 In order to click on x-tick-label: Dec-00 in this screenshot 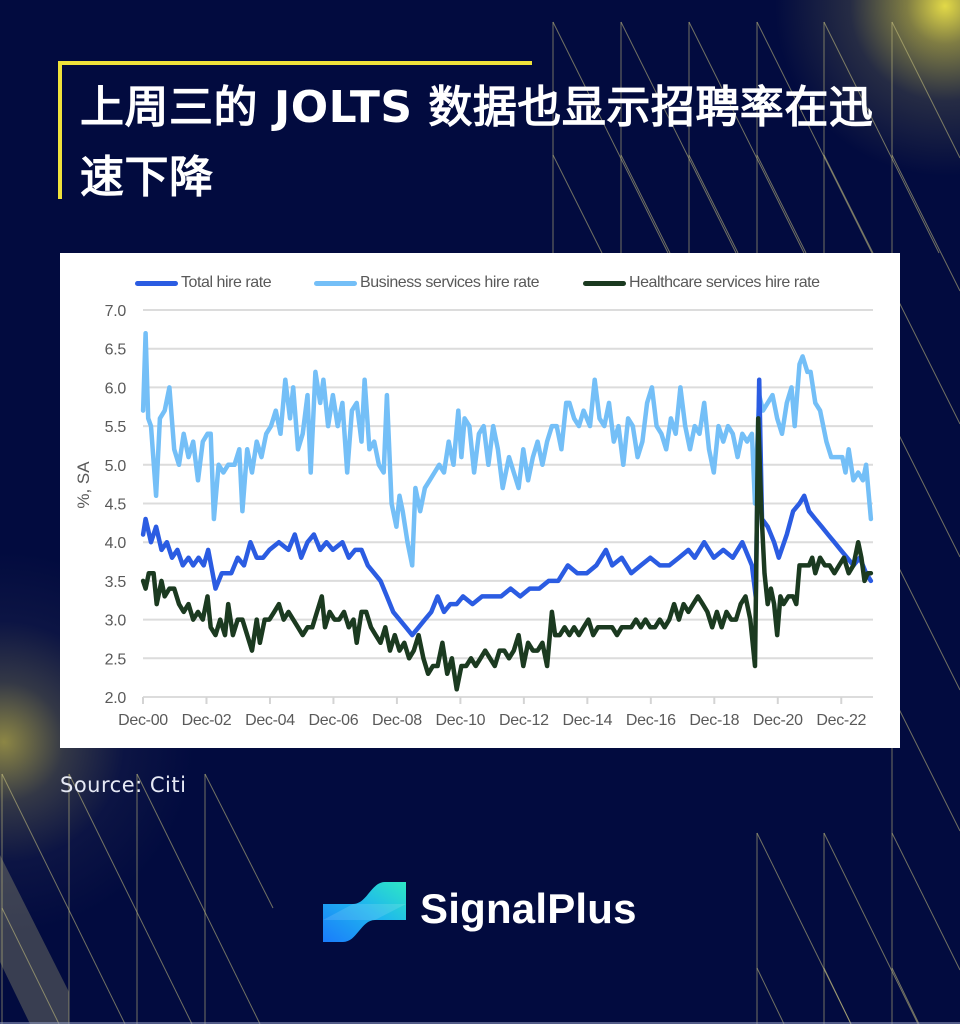, I will do `click(143, 720)`.